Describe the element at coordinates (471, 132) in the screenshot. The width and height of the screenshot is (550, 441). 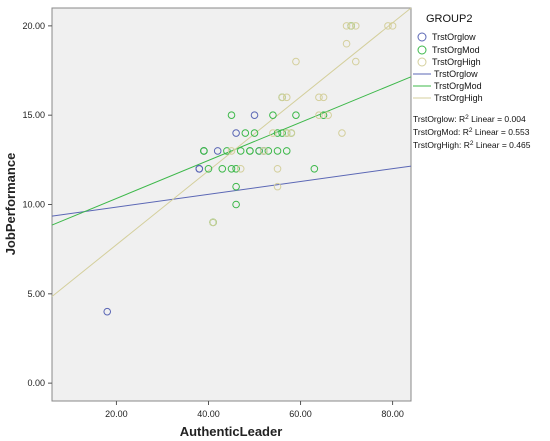
I see `r2-label-trstorgmod: TrstOrgMod: R2 Linear = 0.553` at that location.